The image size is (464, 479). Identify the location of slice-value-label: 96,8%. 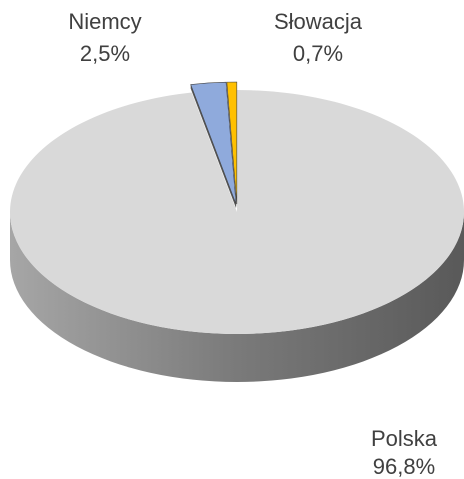
(404, 466).